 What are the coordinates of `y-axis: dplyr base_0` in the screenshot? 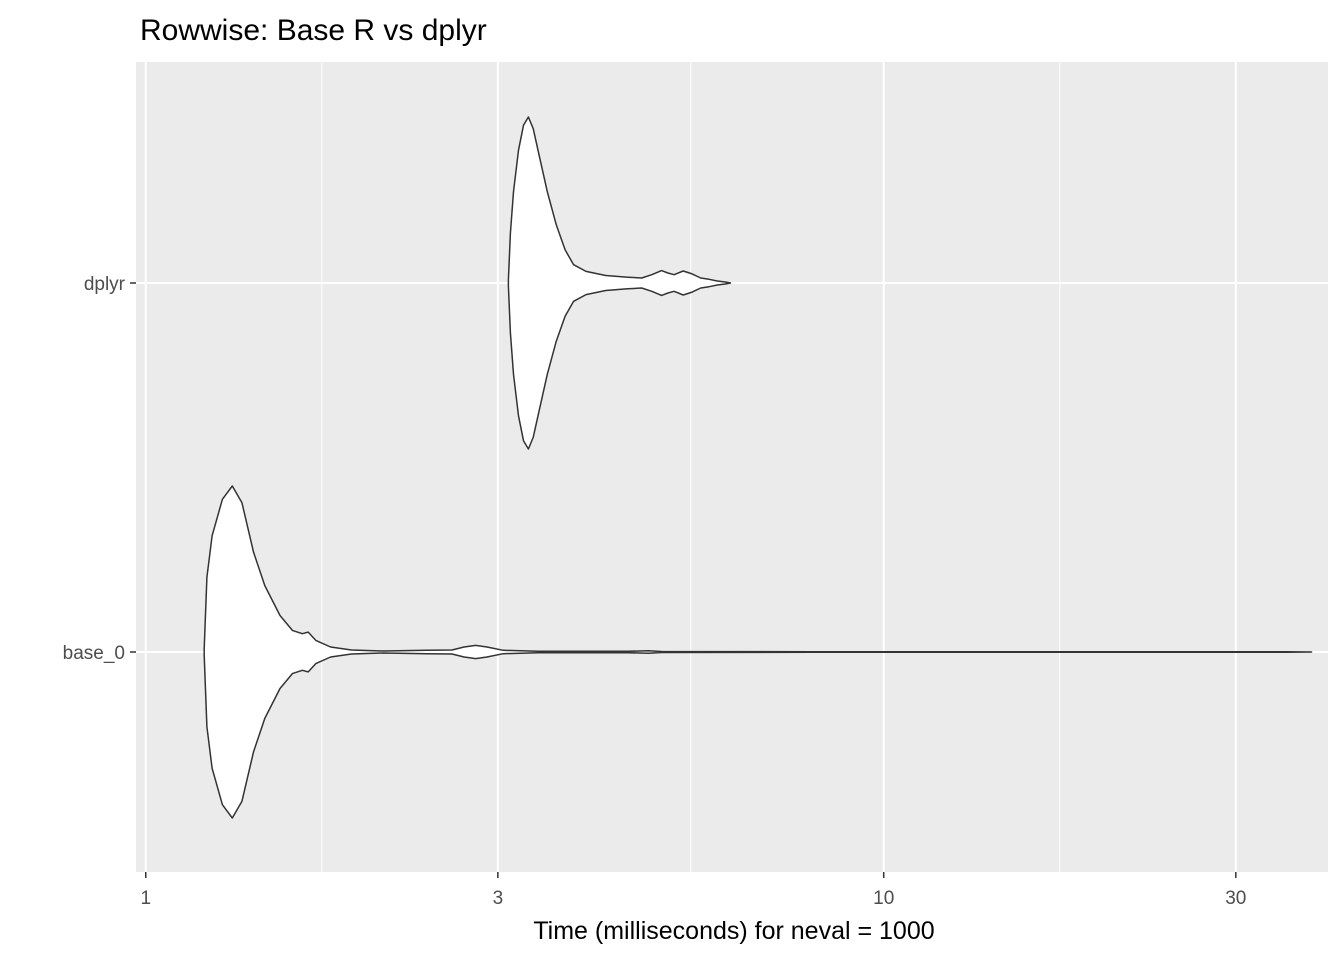 It's located at (99, 469).